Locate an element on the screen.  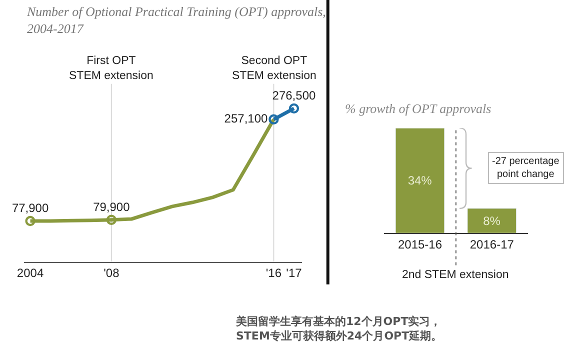
x-tick-label: 2016-17 is located at coordinates (492, 245).